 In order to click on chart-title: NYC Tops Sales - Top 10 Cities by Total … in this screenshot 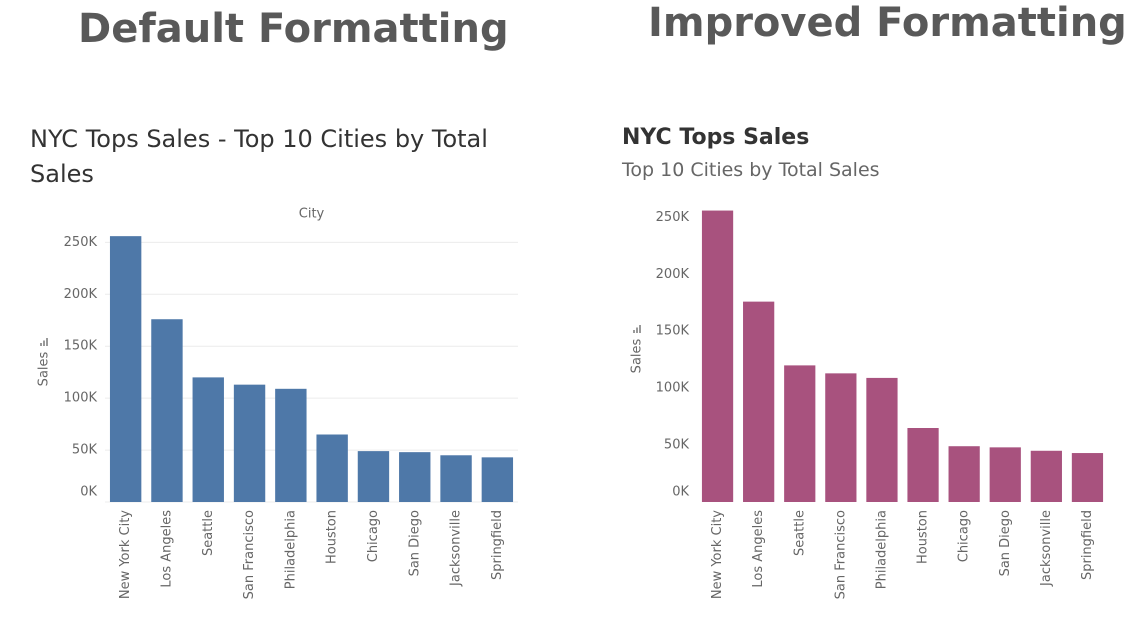, I will do `click(259, 156)`.